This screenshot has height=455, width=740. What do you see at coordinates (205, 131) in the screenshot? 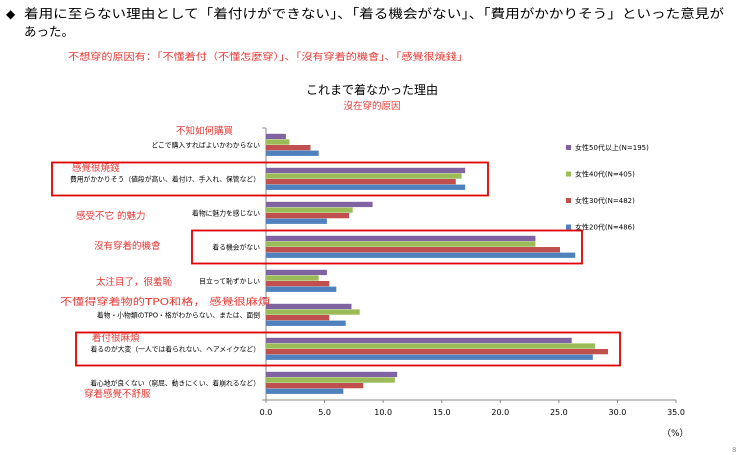
I see `annotation-note: 不知如何購買` at bounding box center [205, 131].